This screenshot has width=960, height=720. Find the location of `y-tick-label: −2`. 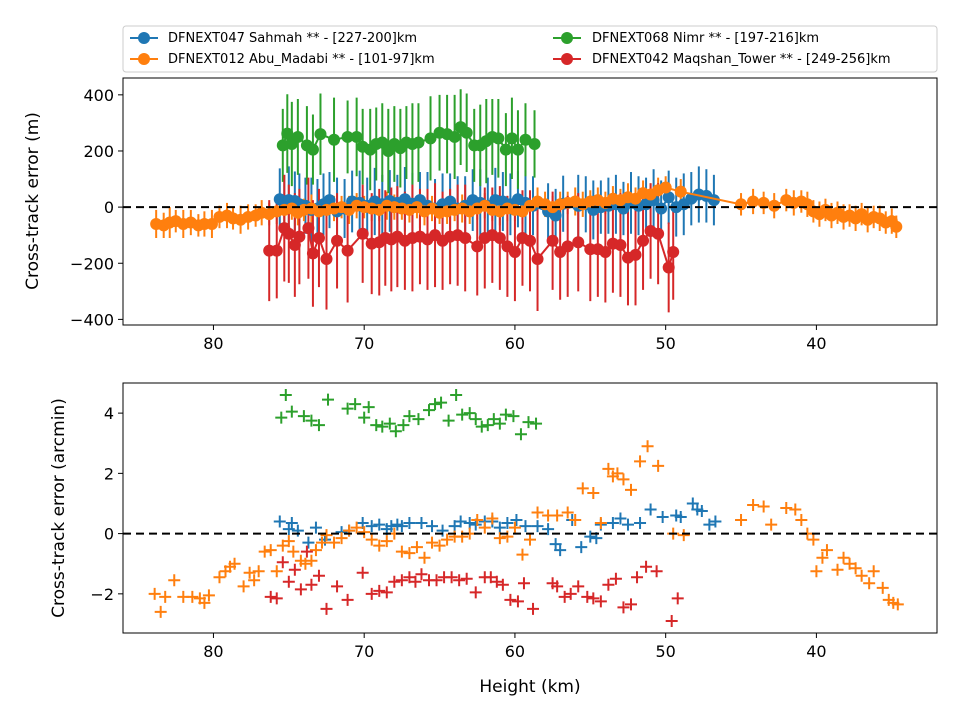

y-tick-label: −2 is located at coordinates (102, 594).